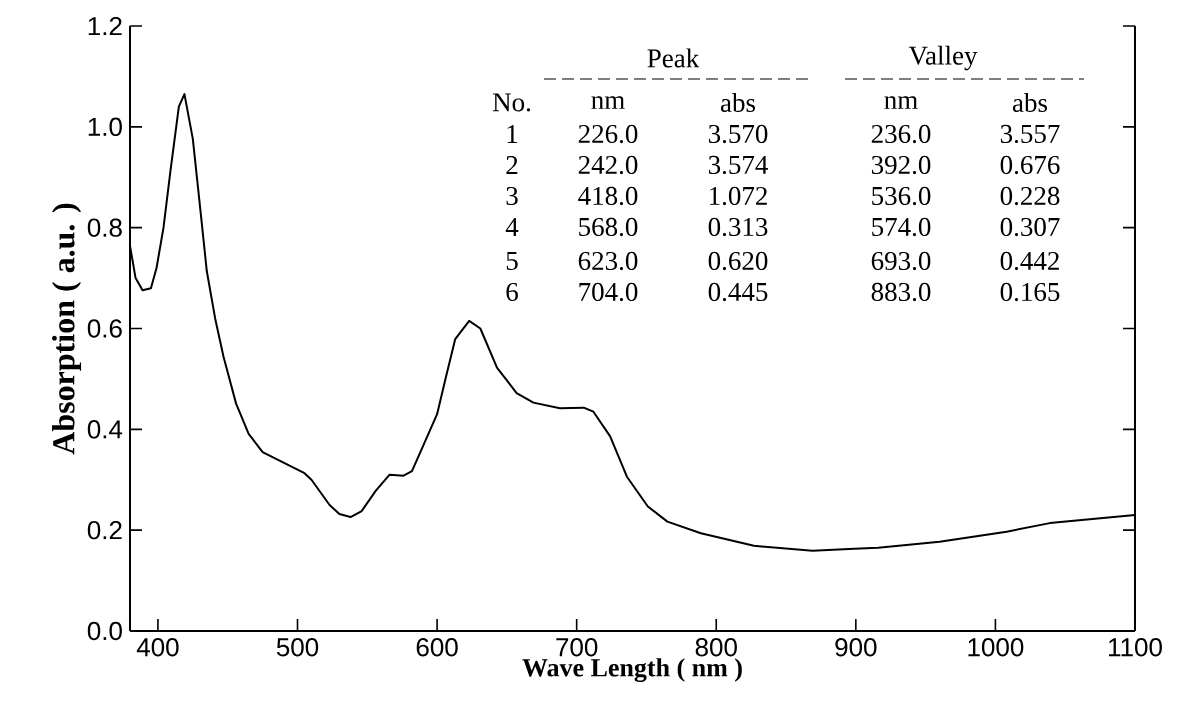 The image size is (1178, 708). I want to click on annotation: 4, so click(512, 227).